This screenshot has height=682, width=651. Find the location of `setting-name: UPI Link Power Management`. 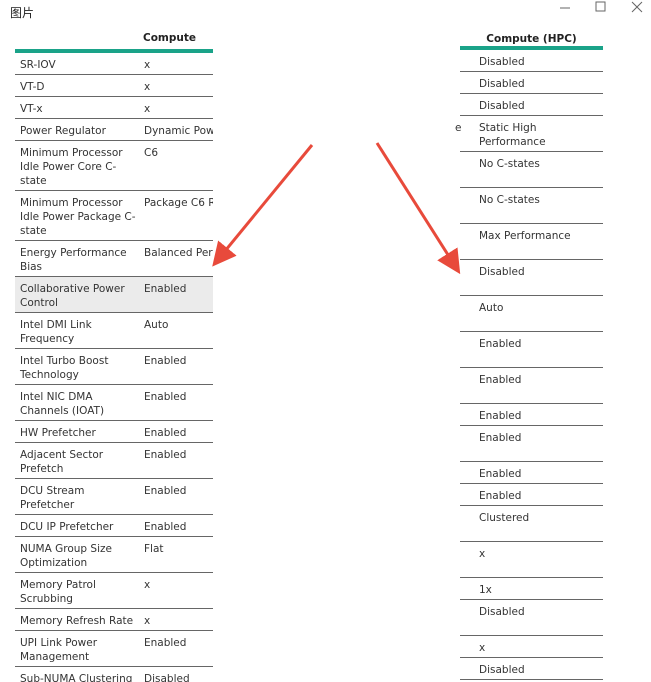

setting-name: UPI Link Power Management is located at coordinates (59, 650).